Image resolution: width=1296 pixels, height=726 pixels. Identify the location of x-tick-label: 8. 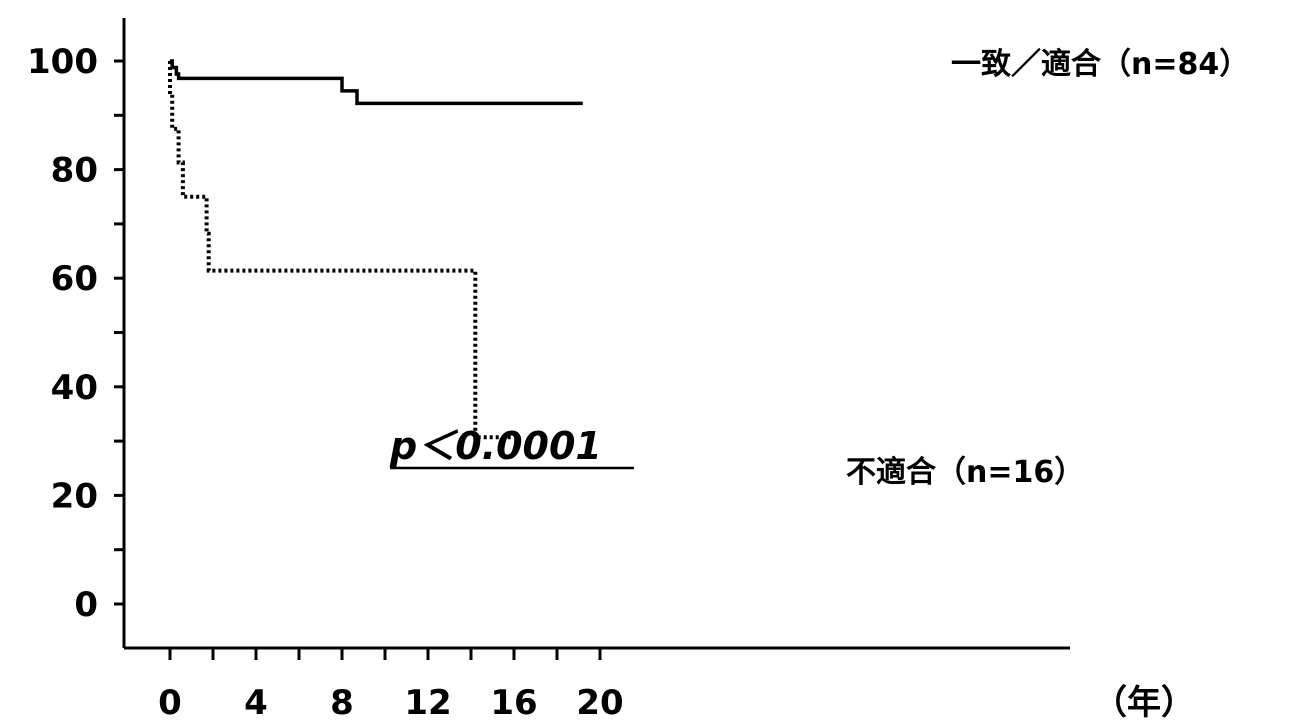
(342, 703).